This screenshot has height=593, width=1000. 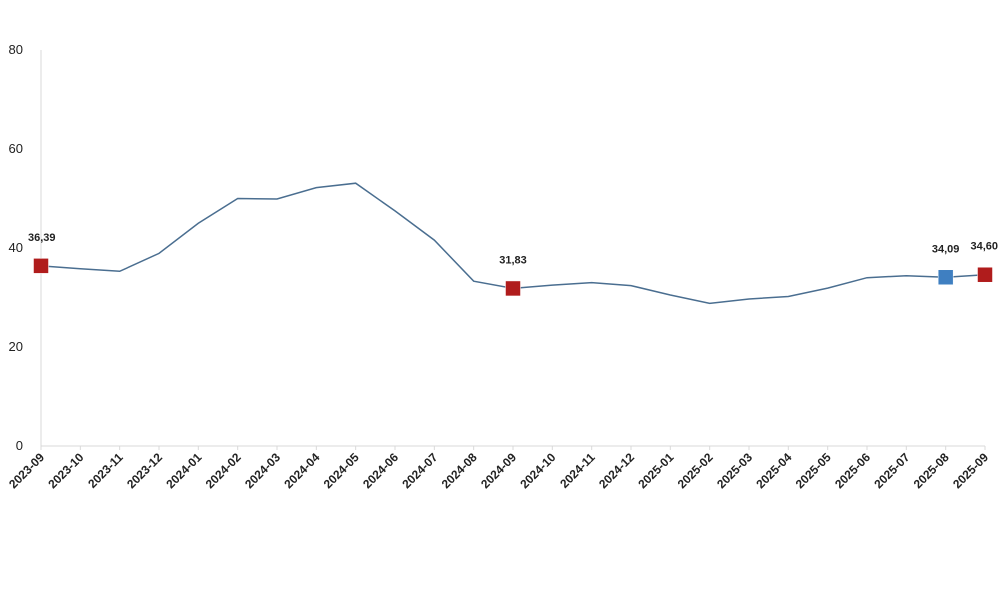 What do you see at coordinates (19, 445) in the screenshot?
I see `y-tick-label: 0` at bounding box center [19, 445].